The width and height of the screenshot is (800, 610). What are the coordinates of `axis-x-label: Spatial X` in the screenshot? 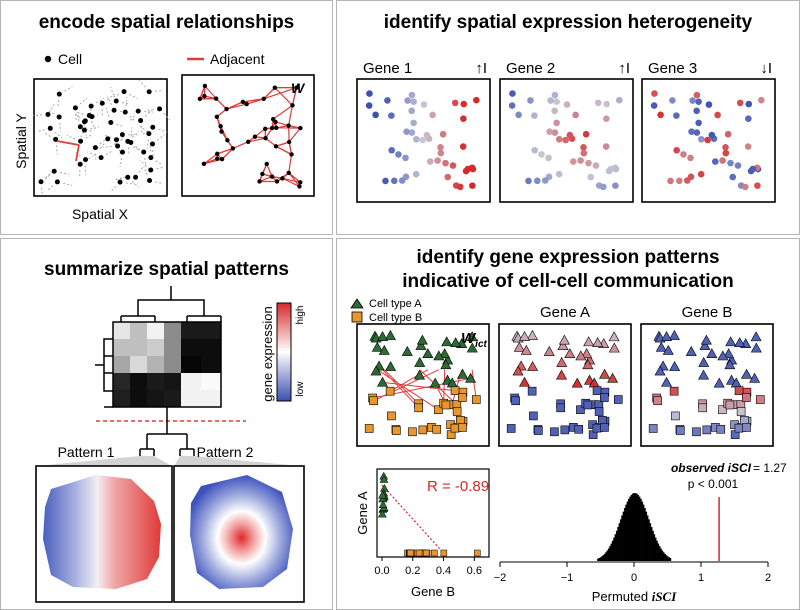 It's located at (100, 214).